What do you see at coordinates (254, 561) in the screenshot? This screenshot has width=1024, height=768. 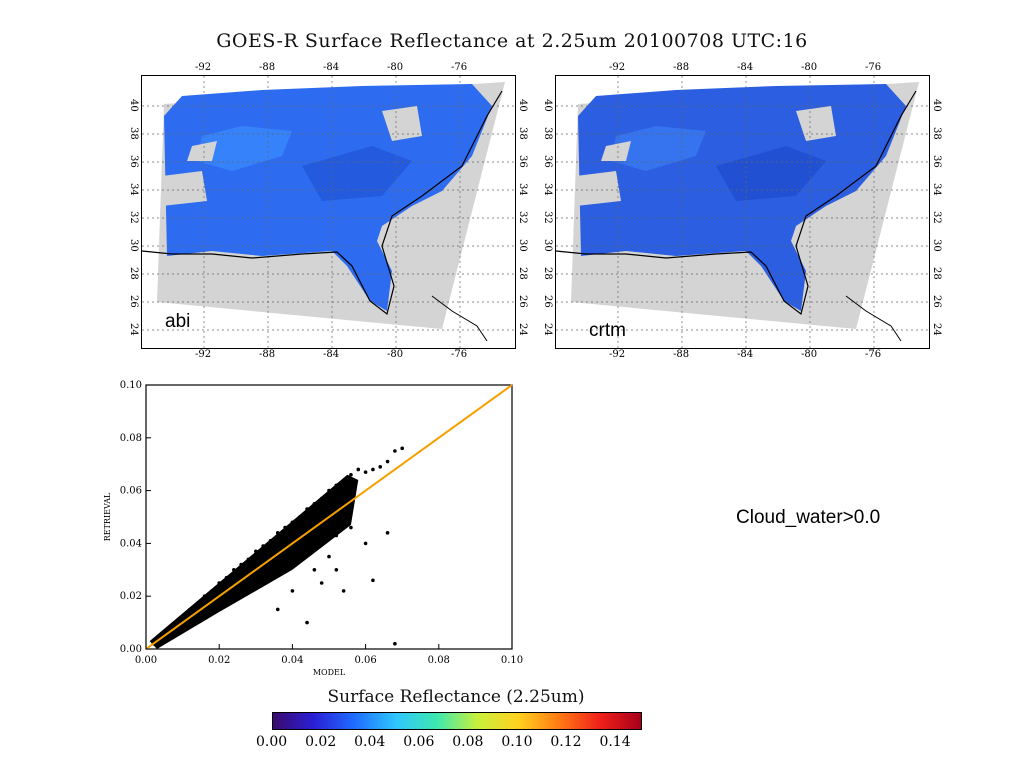 I see `scatter-density-band` at bounding box center [254, 561].